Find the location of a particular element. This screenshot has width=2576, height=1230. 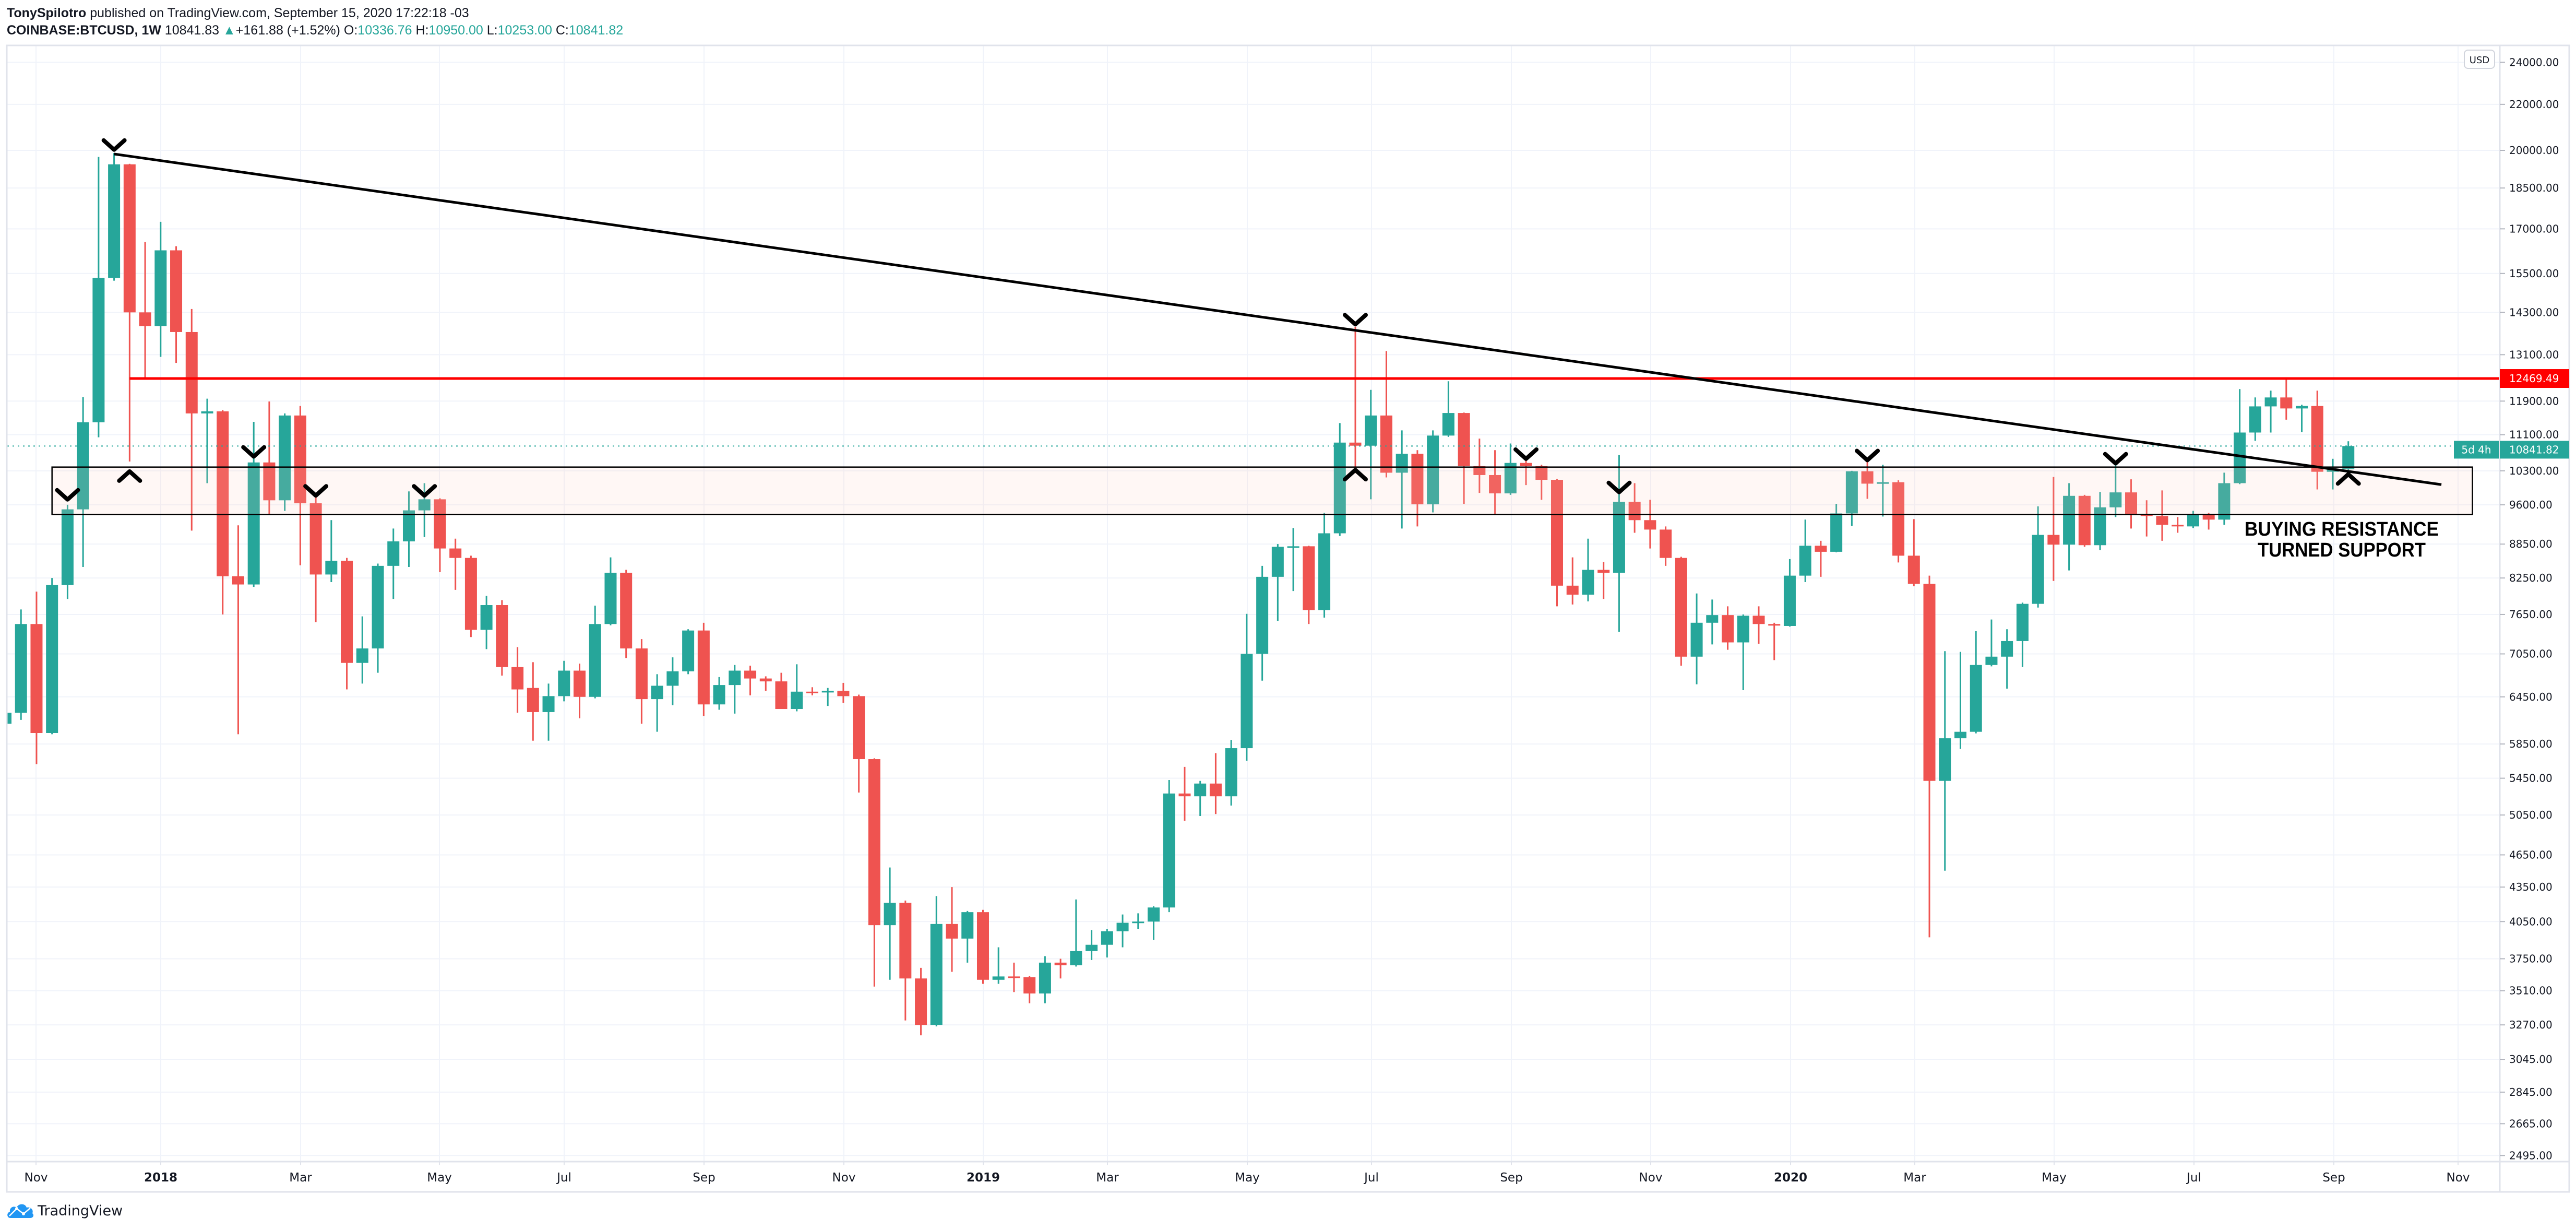

ohlc-open-label: O: is located at coordinates (350, 30).